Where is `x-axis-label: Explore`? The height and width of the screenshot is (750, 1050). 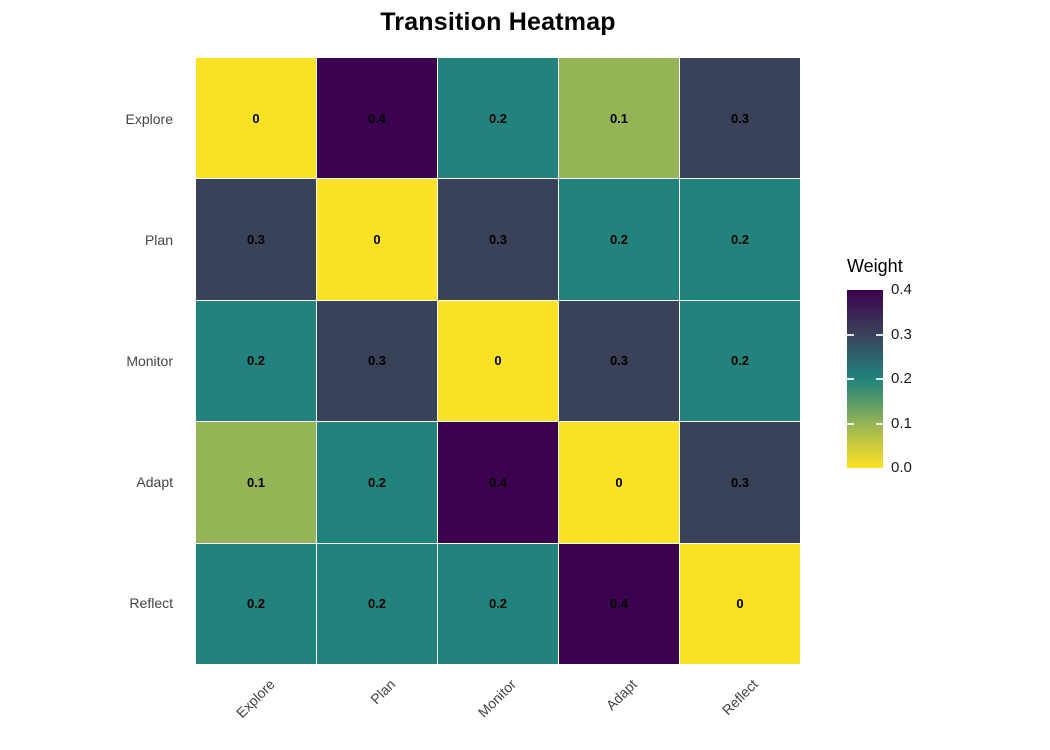 x-axis-label: Explore is located at coordinates (255, 698).